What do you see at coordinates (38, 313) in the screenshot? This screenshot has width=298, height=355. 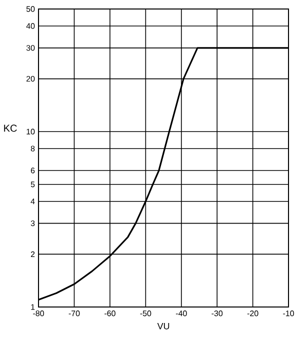 I see `x-tick-label: -80` at bounding box center [38, 313].